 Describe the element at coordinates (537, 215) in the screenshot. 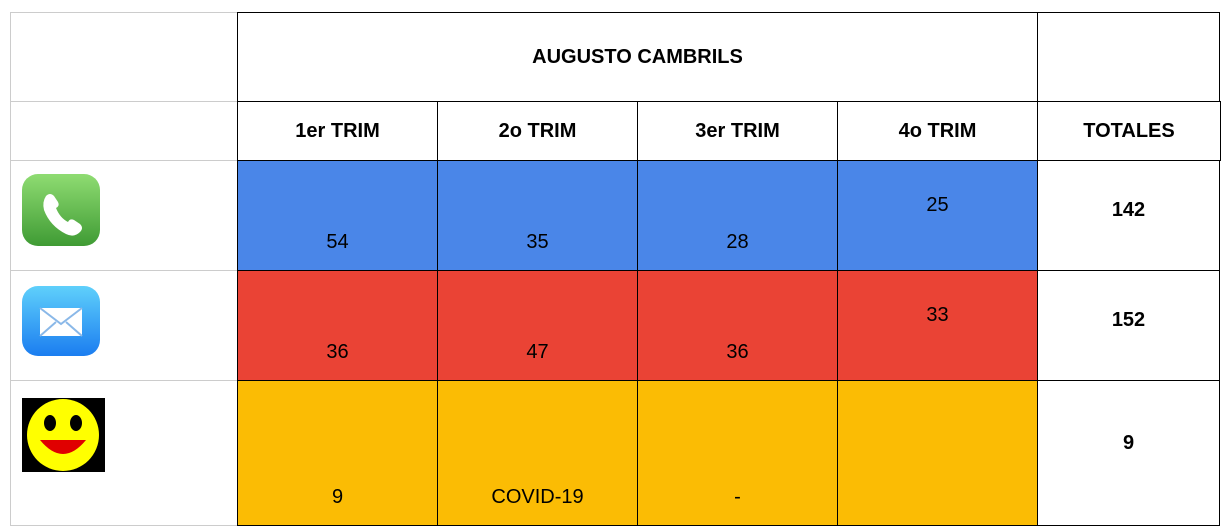

I see `value-cell: 35` at that location.